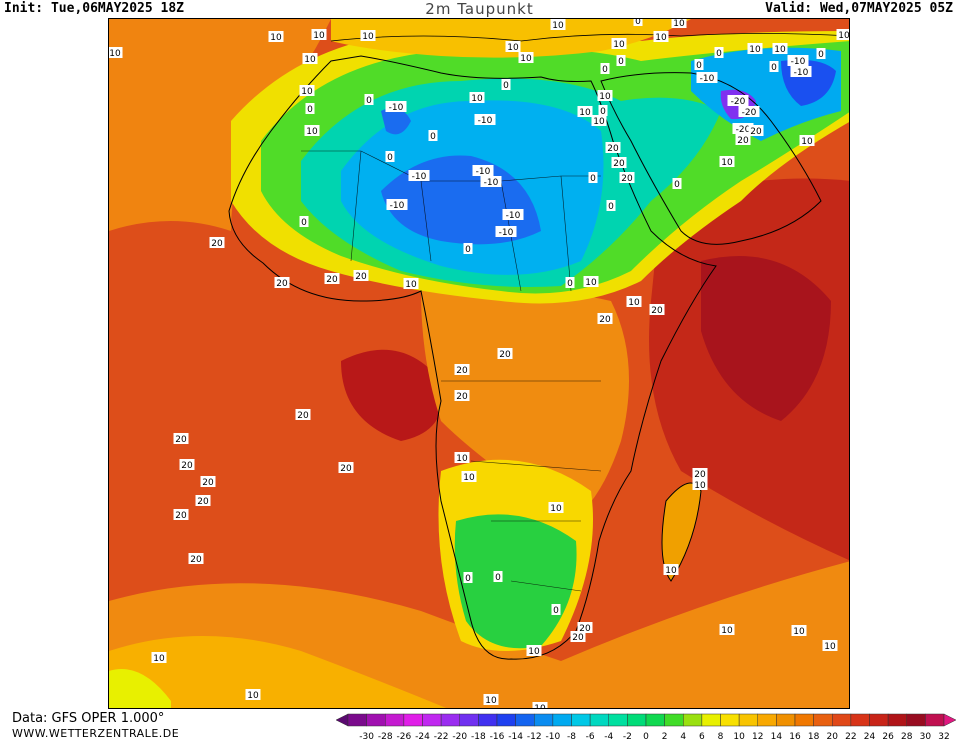  Describe the element at coordinates (627, 736) in the screenshot. I see `legend-tick-label: -2` at that location.